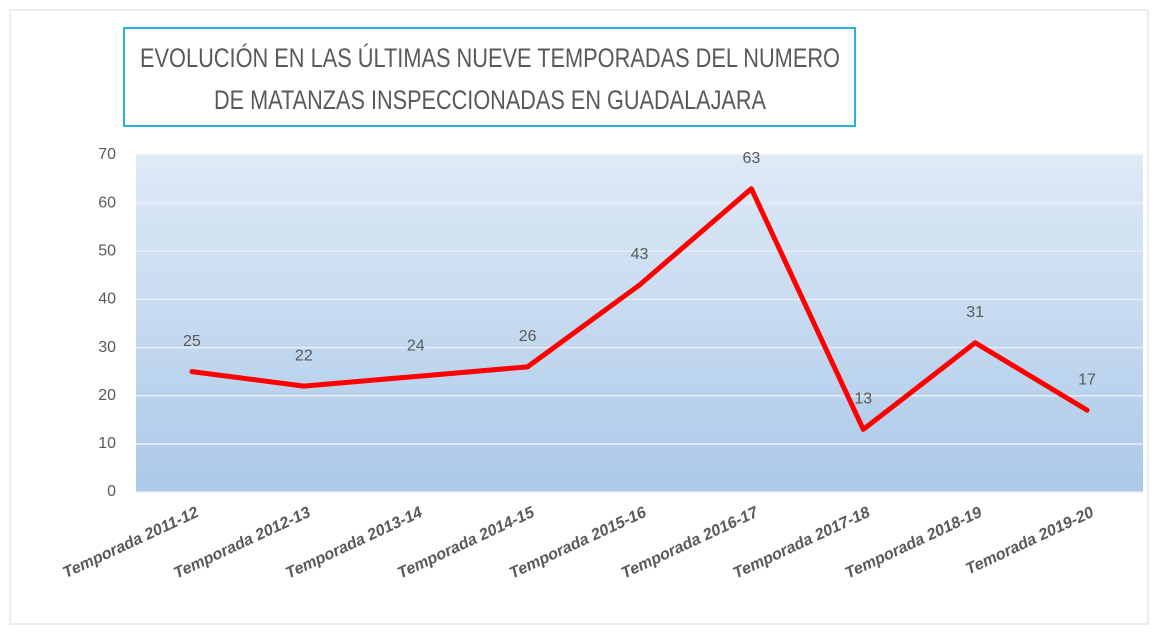  Describe the element at coordinates (107, 202) in the screenshot. I see `y-tick-label: 60` at that location.